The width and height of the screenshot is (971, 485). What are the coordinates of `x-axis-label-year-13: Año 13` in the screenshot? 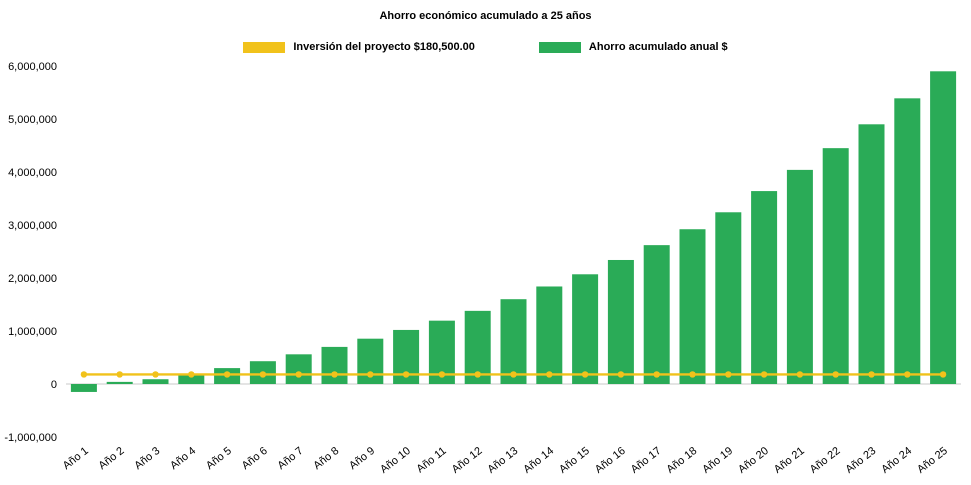 It's located at (502, 460).